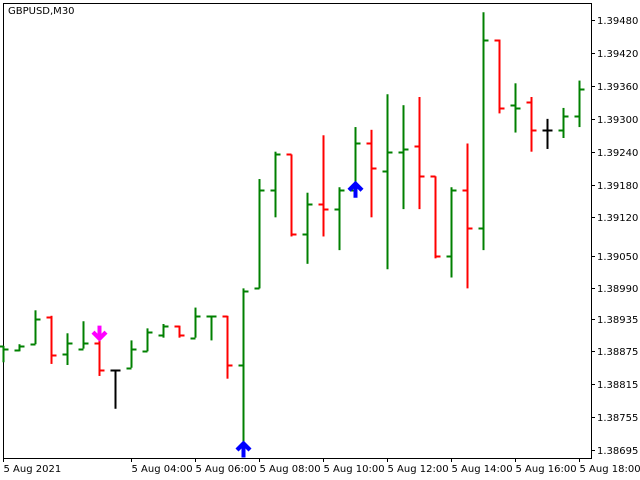 The image size is (640, 480). What do you see at coordinates (617, 257) in the screenshot?
I see `y-tick-label: 1.39050` at bounding box center [617, 257].